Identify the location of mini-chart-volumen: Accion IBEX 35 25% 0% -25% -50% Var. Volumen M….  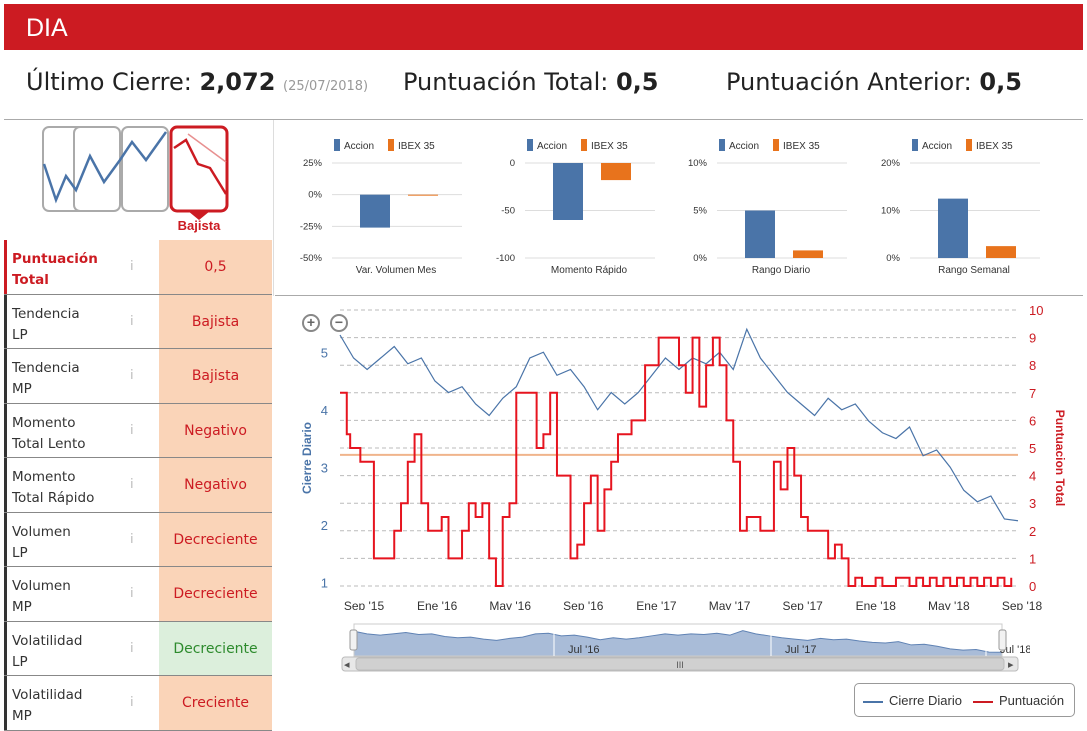
(387, 205).